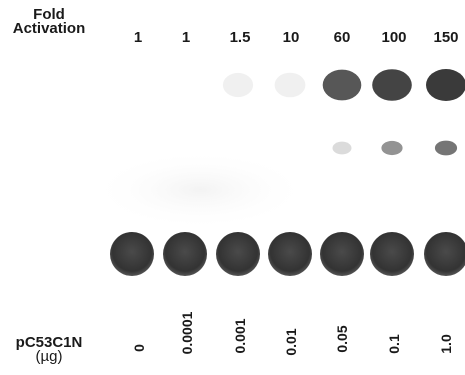  Describe the element at coordinates (186, 37) in the screenshot. I see `fold-value-lane-2: 1` at that location.